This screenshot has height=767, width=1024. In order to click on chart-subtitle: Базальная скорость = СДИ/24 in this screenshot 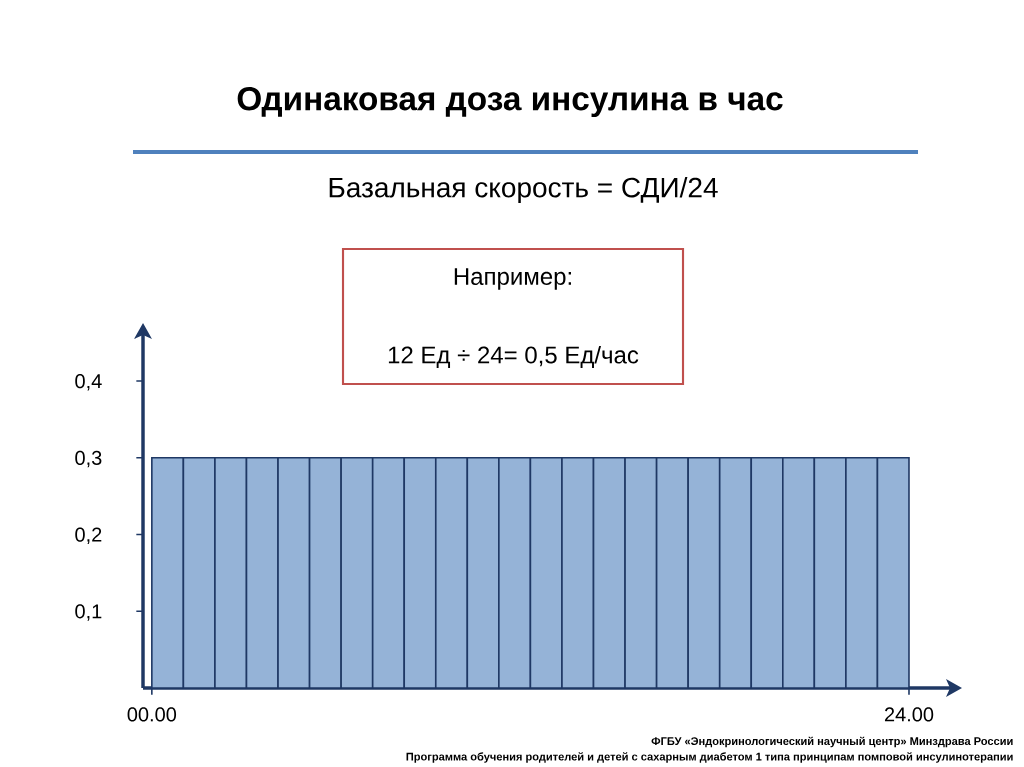, I will do `click(523, 189)`.